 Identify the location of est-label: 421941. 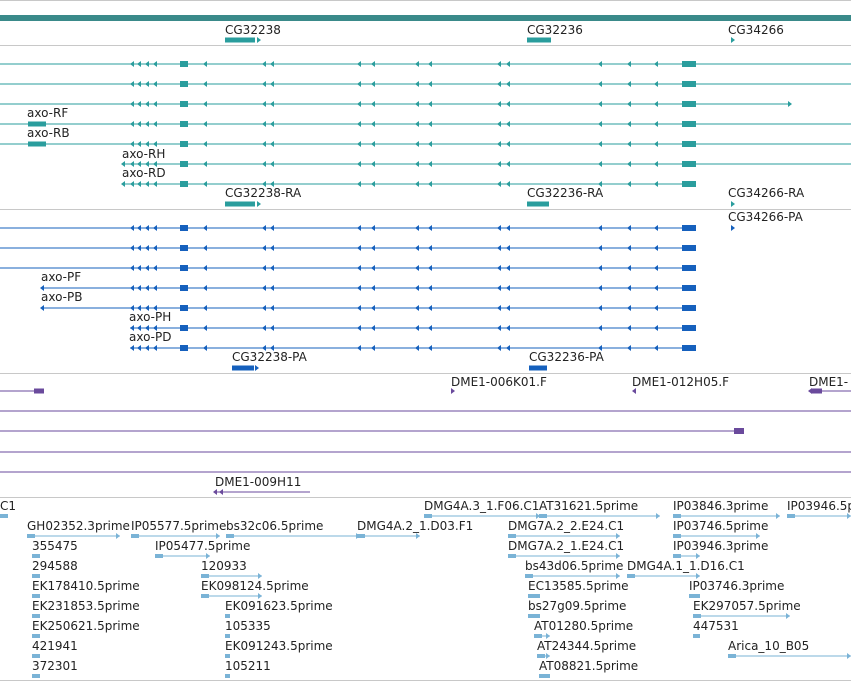
(55, 646).